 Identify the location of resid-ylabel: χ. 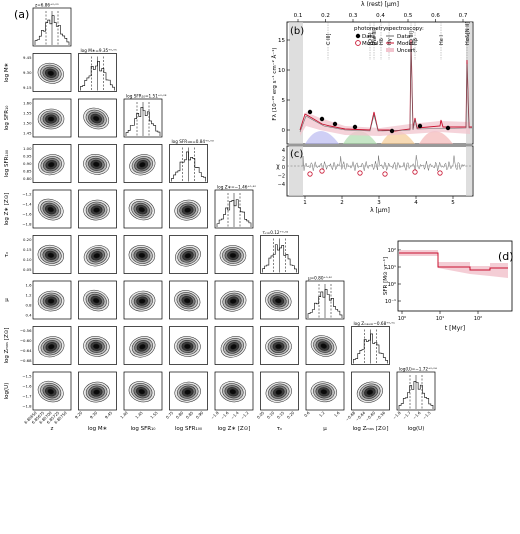
(278, 166).